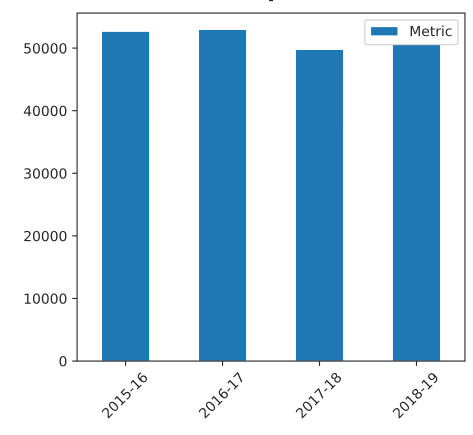 The width and height of the screenshot is (473, 435). I want to click on legend-label: Metric, so click(431, 31).